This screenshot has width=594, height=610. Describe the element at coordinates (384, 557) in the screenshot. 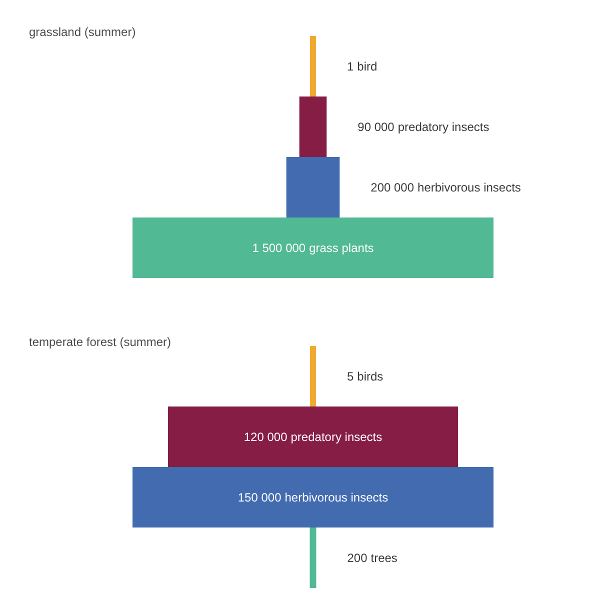

I see `category-label: trees` at that location.